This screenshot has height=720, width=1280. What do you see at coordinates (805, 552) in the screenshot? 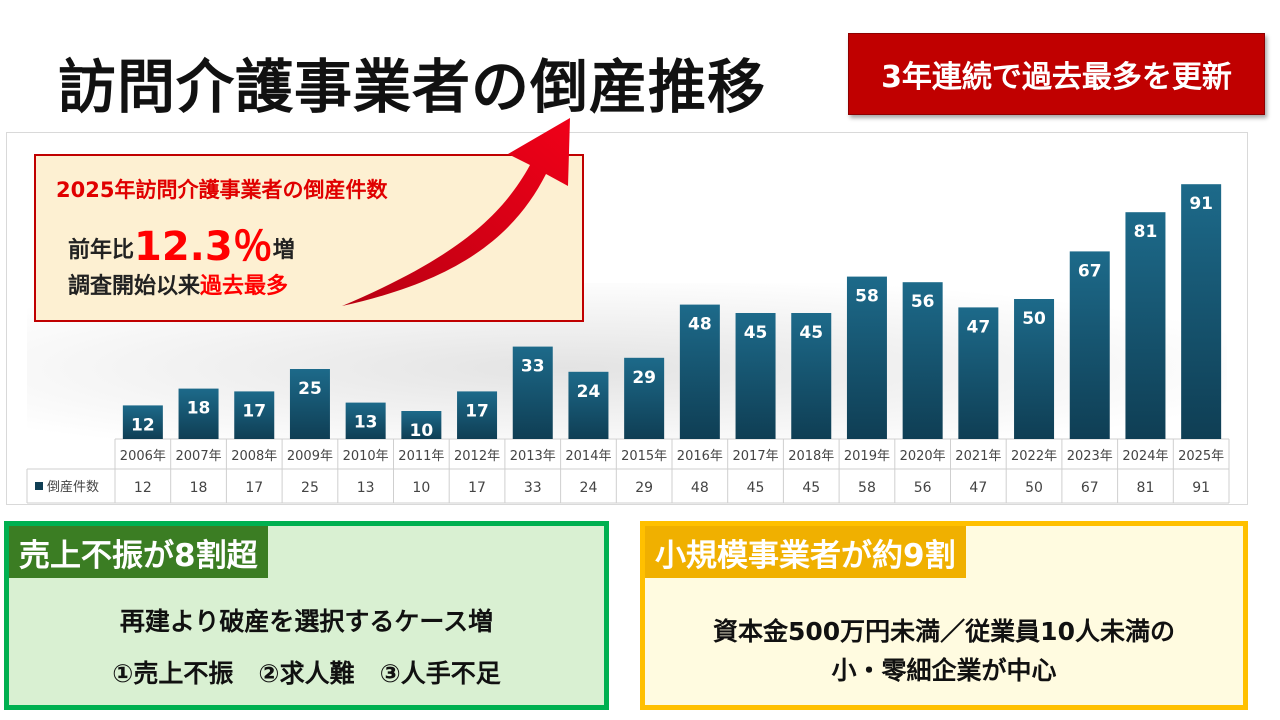
I see `small-business-tag: 小規模事業者が約9割` at bounding box center [805, 552].